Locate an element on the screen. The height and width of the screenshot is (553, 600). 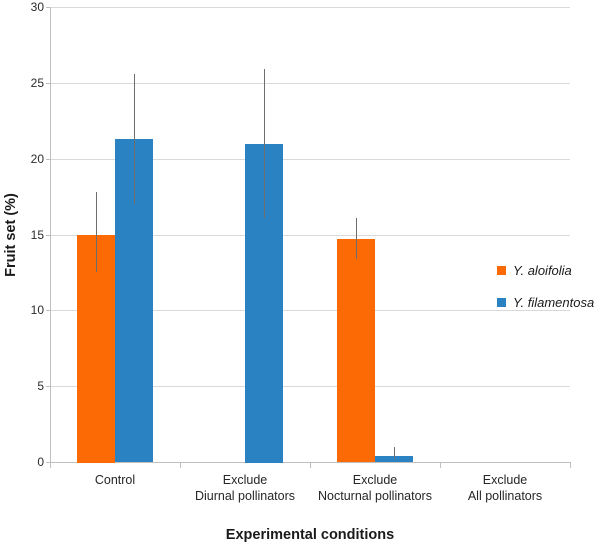
error-bar-y-aloifolia-exclude-nocturnal-pollinators is located at coordinates (356, 238).